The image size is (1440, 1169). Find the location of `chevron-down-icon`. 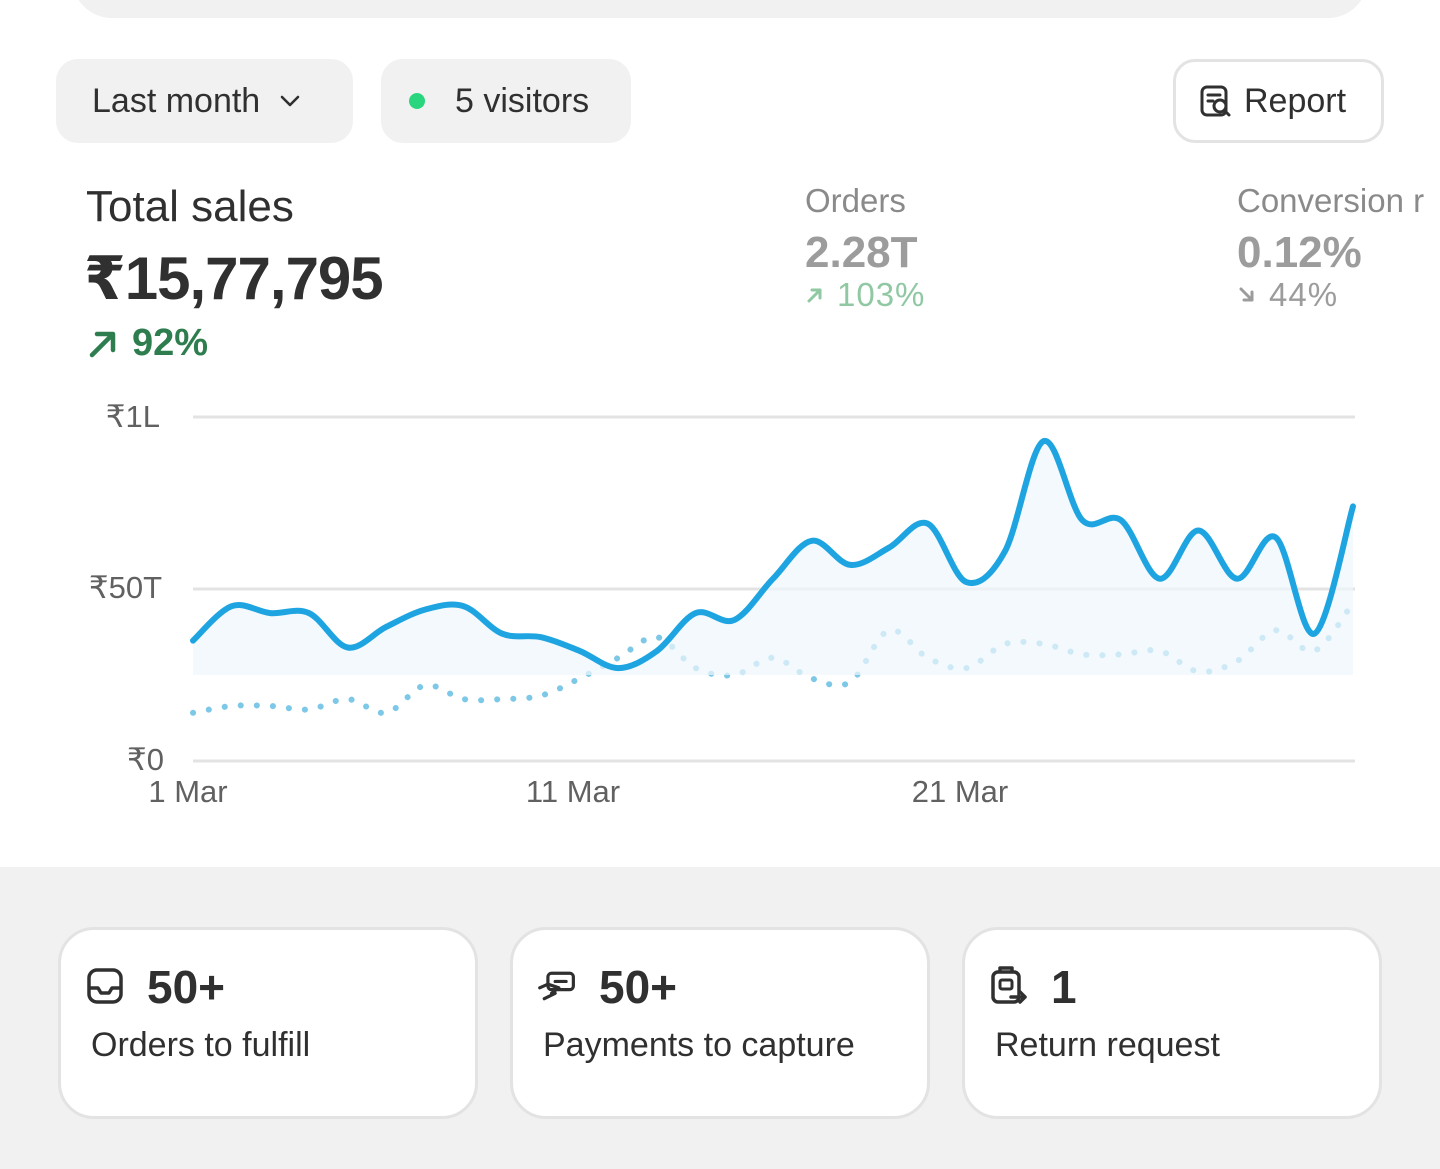

chevron-down-icon is located at coordinates (290, 101).